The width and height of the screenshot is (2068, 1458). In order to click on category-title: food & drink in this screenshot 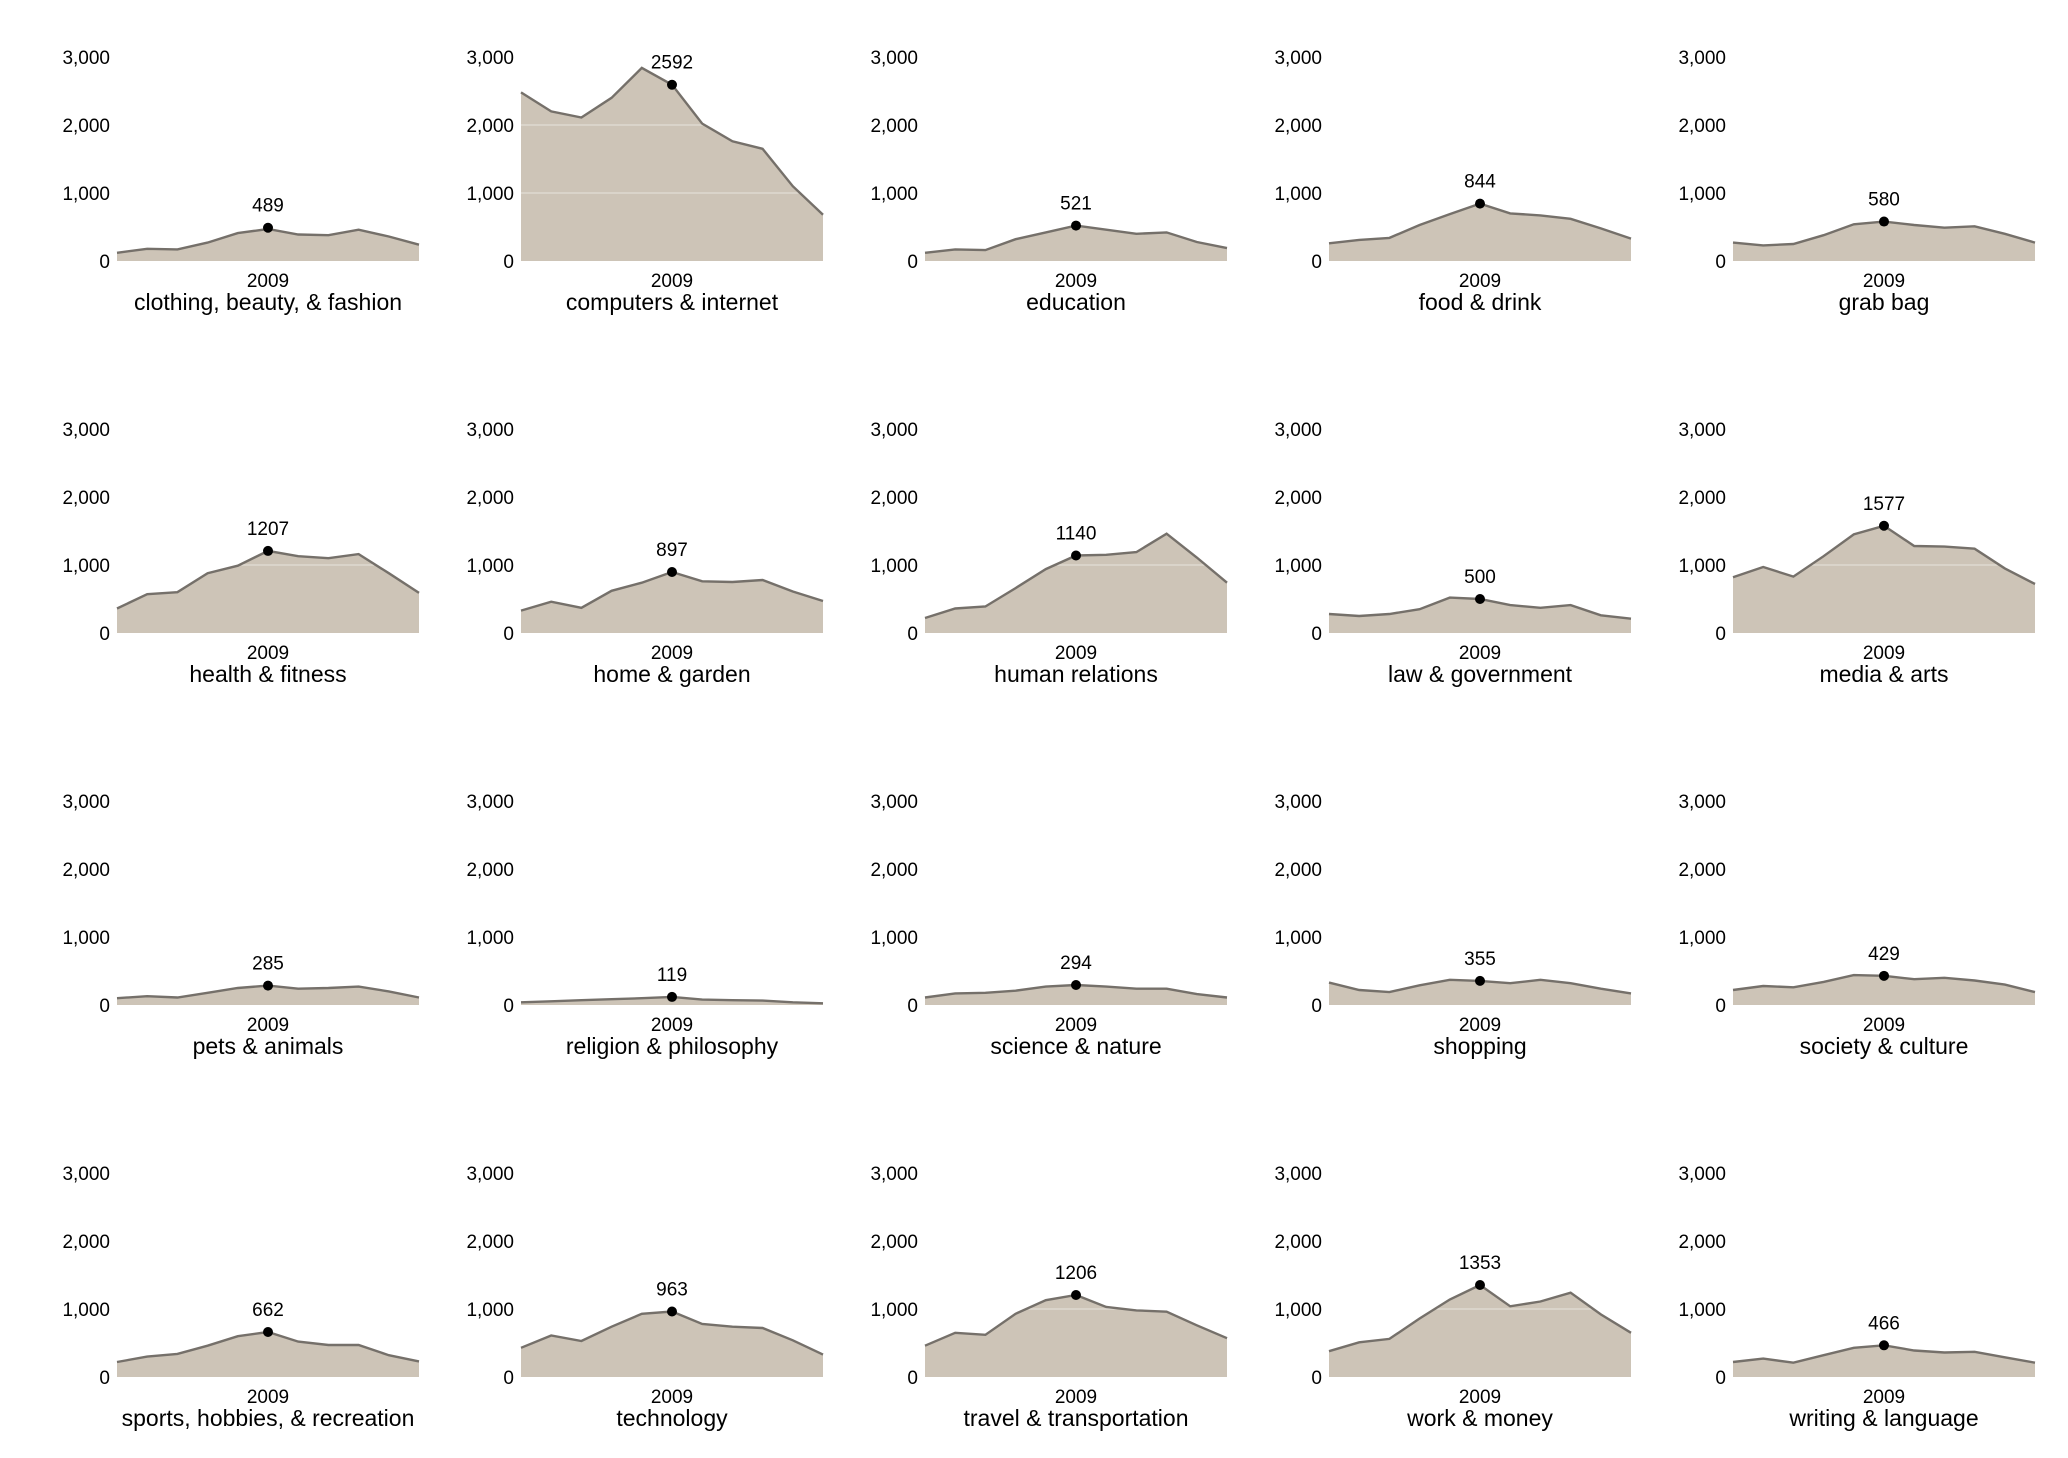, I will do `click(1480, 302)`.